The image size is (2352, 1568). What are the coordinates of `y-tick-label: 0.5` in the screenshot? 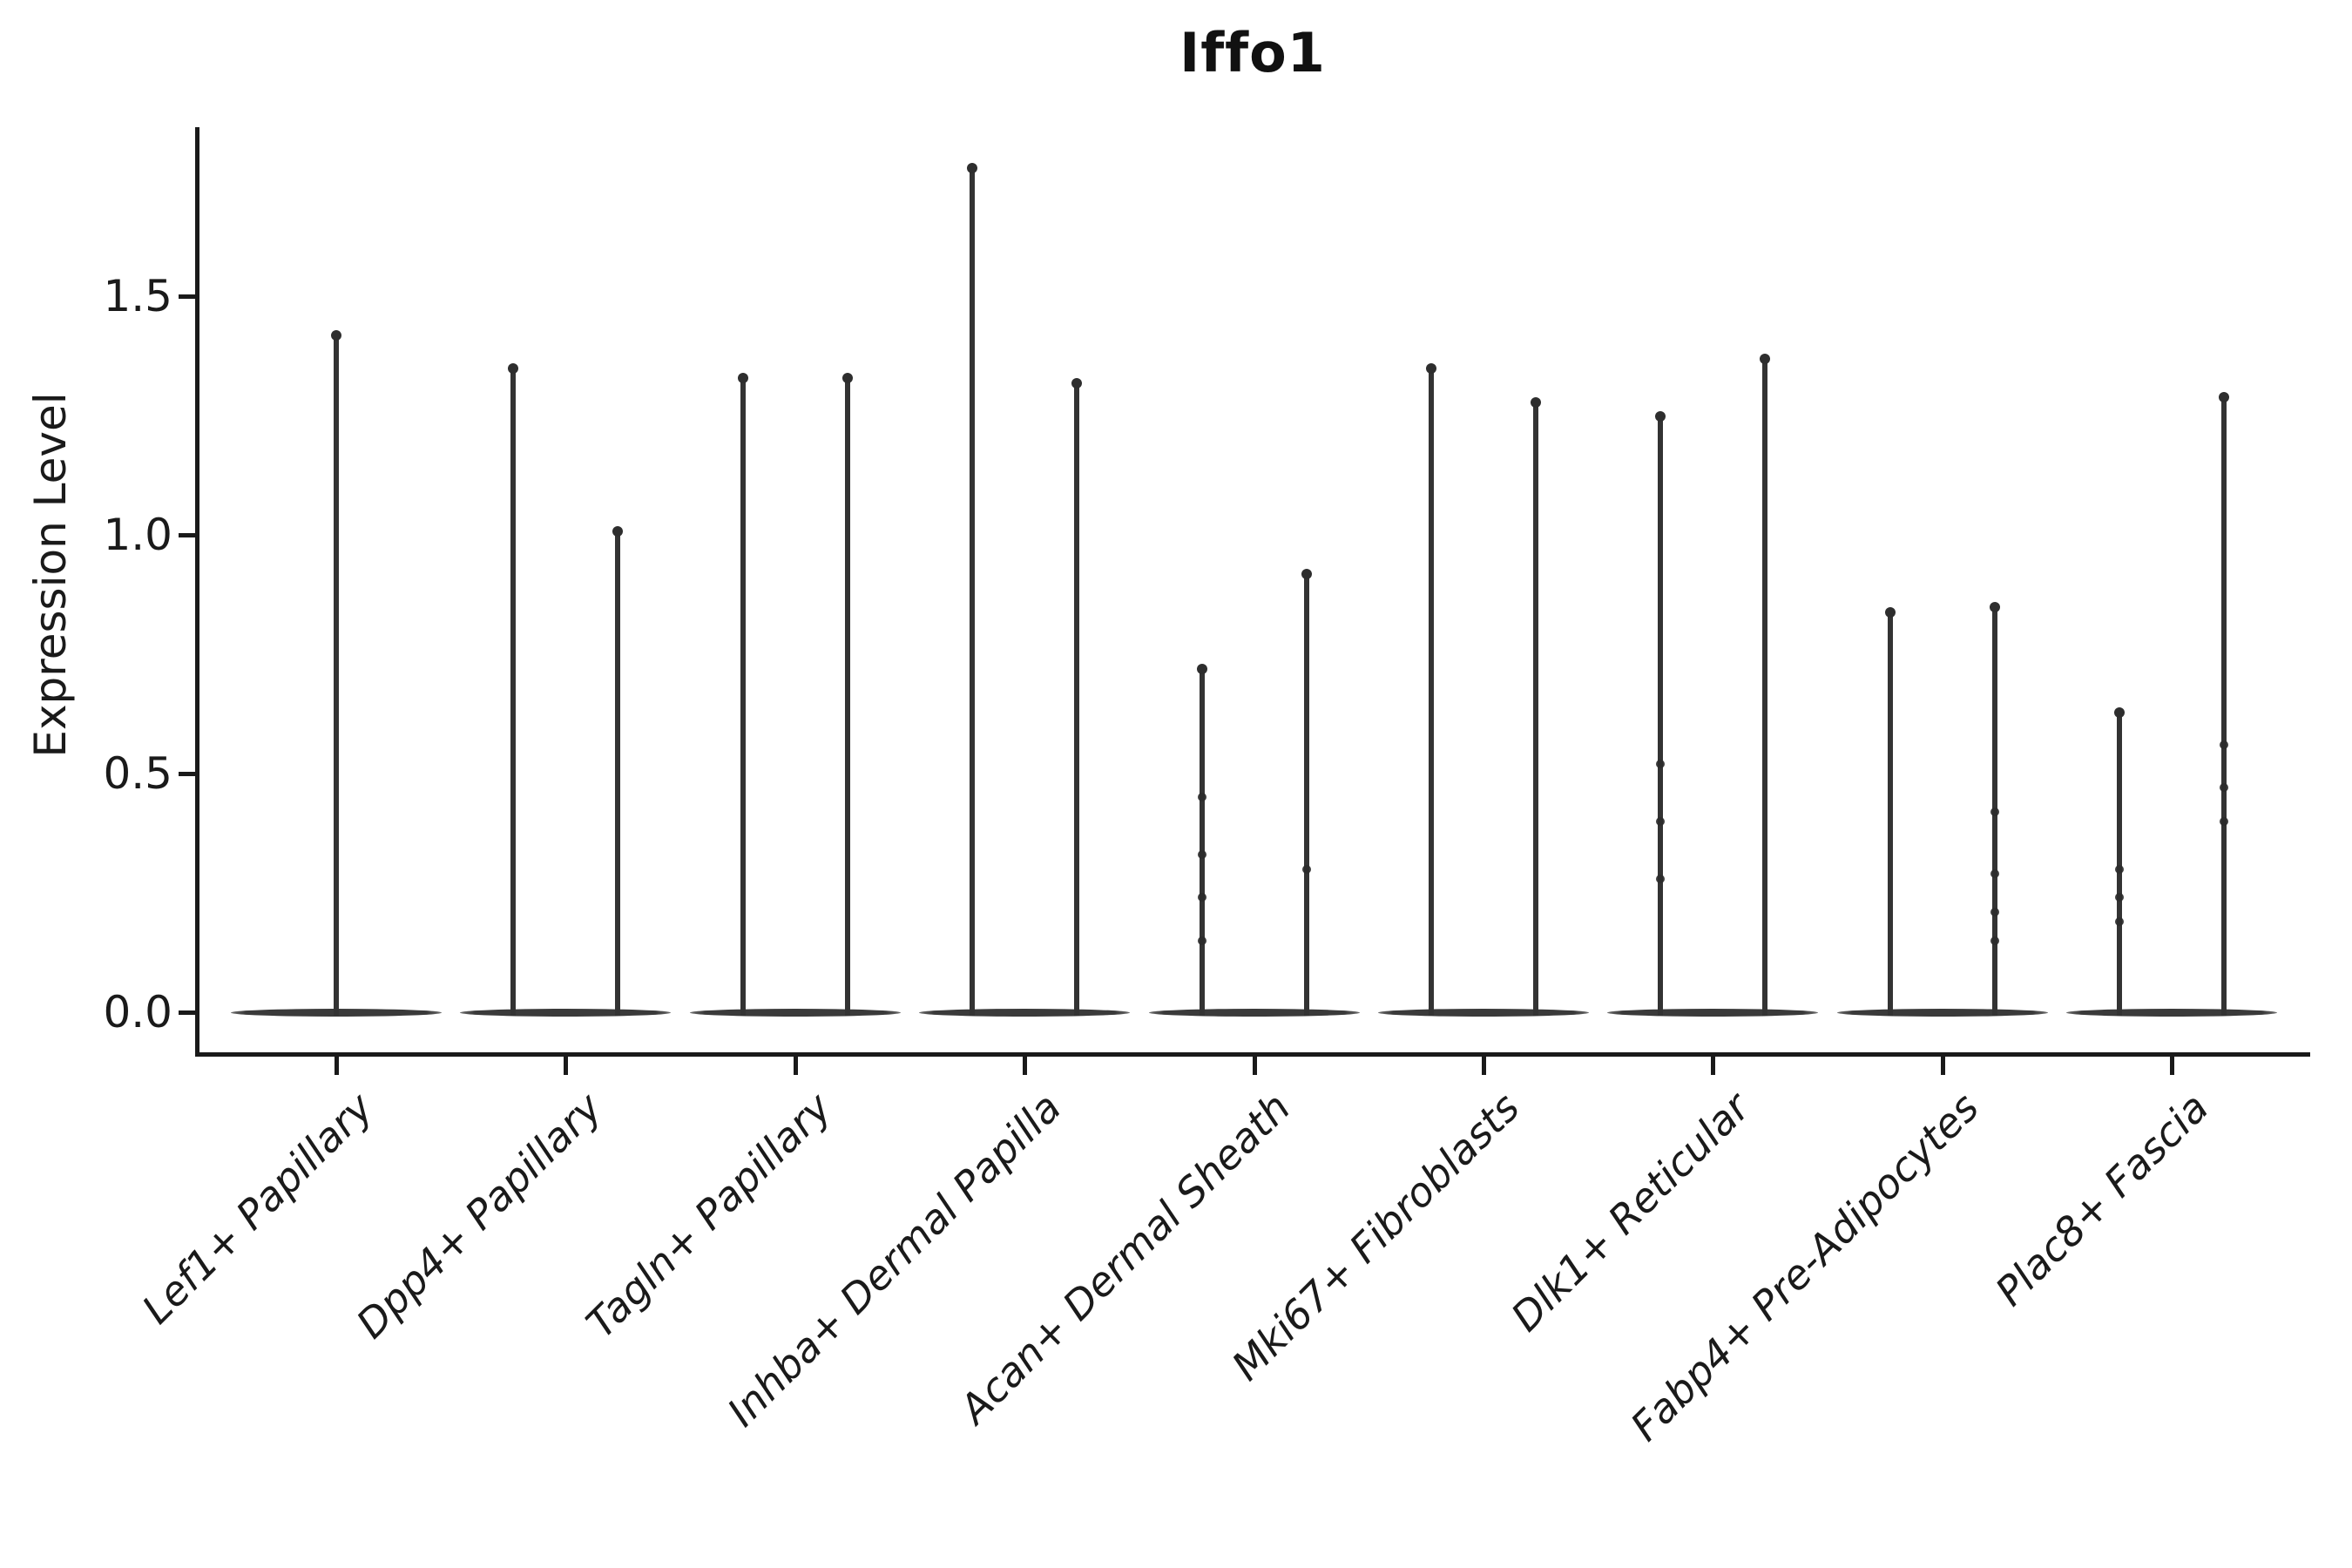 It's located at (137, 773).